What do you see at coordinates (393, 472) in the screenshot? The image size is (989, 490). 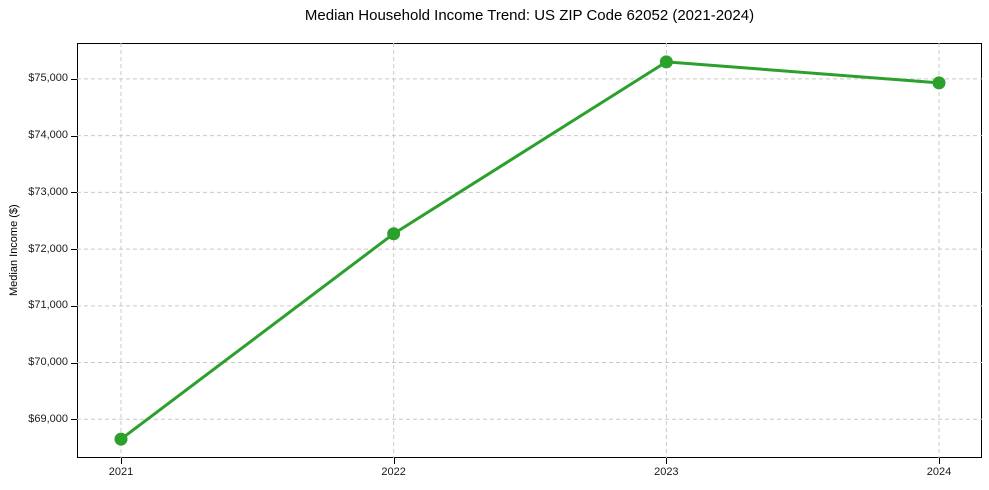 I see `x-tick-label: 2022` at bounding box center [393, 472].